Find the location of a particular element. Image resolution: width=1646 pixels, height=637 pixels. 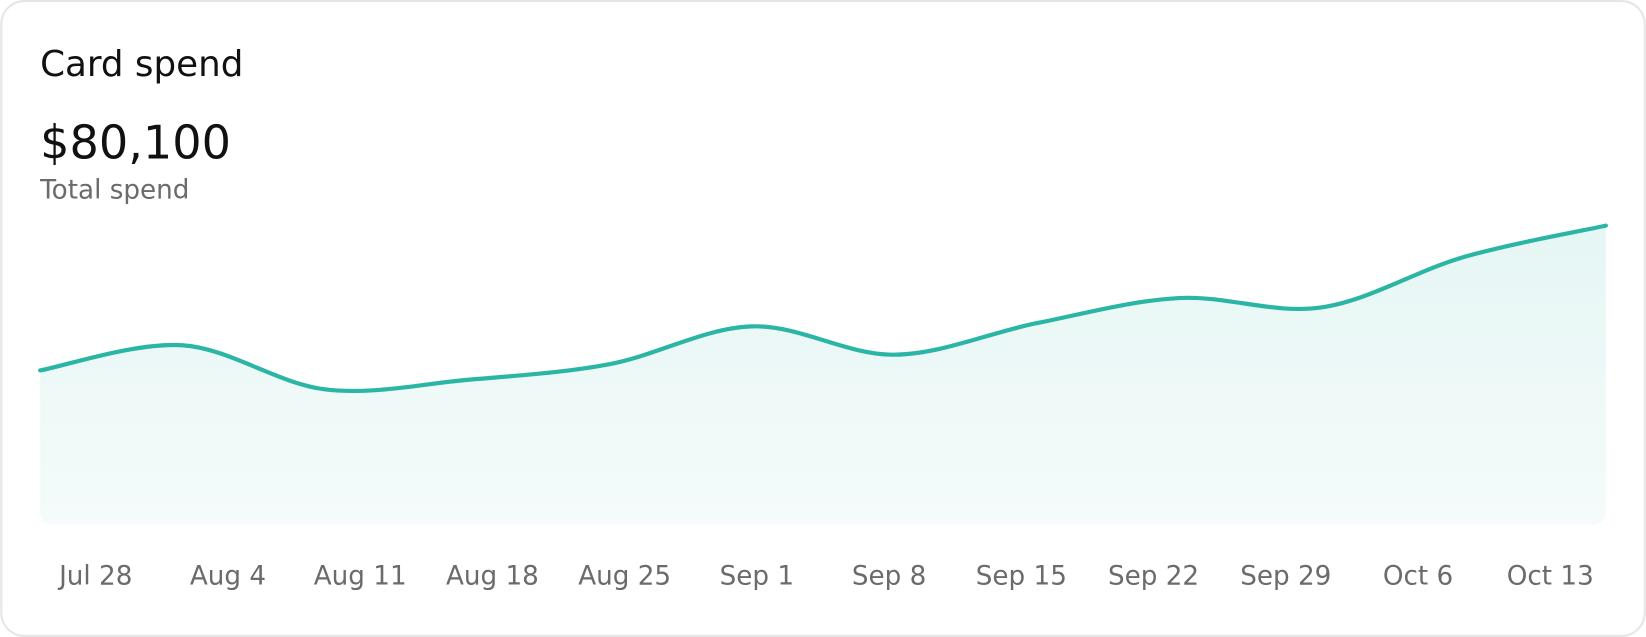

x-tick-label: Sep 22 is located at coordinates (1153, 577).